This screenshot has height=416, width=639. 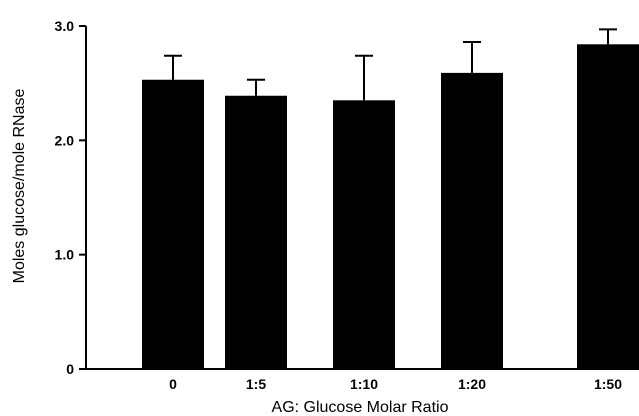 What do you see at coordinates (364, 384) in the screenshot?
I see `x-tick-label: 1:10` at bounding box center [364, 384].